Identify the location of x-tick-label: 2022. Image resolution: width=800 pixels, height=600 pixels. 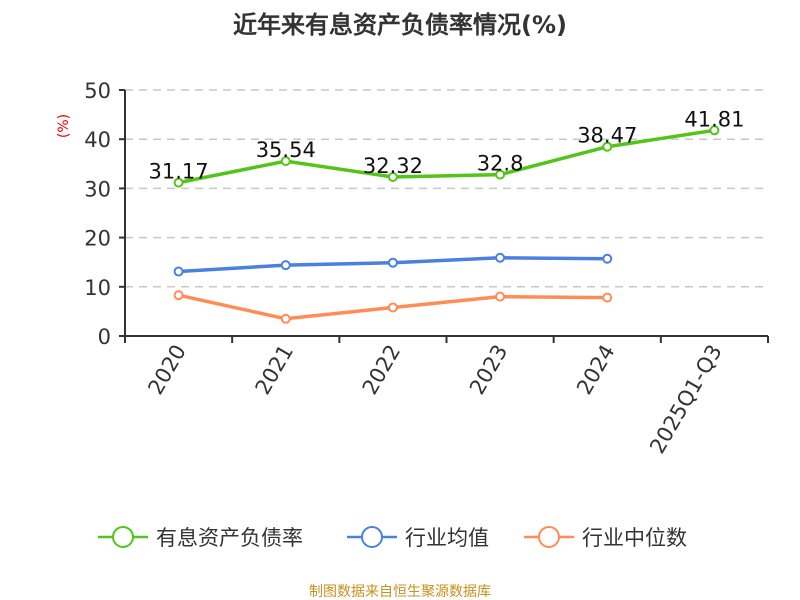
(382, 370).